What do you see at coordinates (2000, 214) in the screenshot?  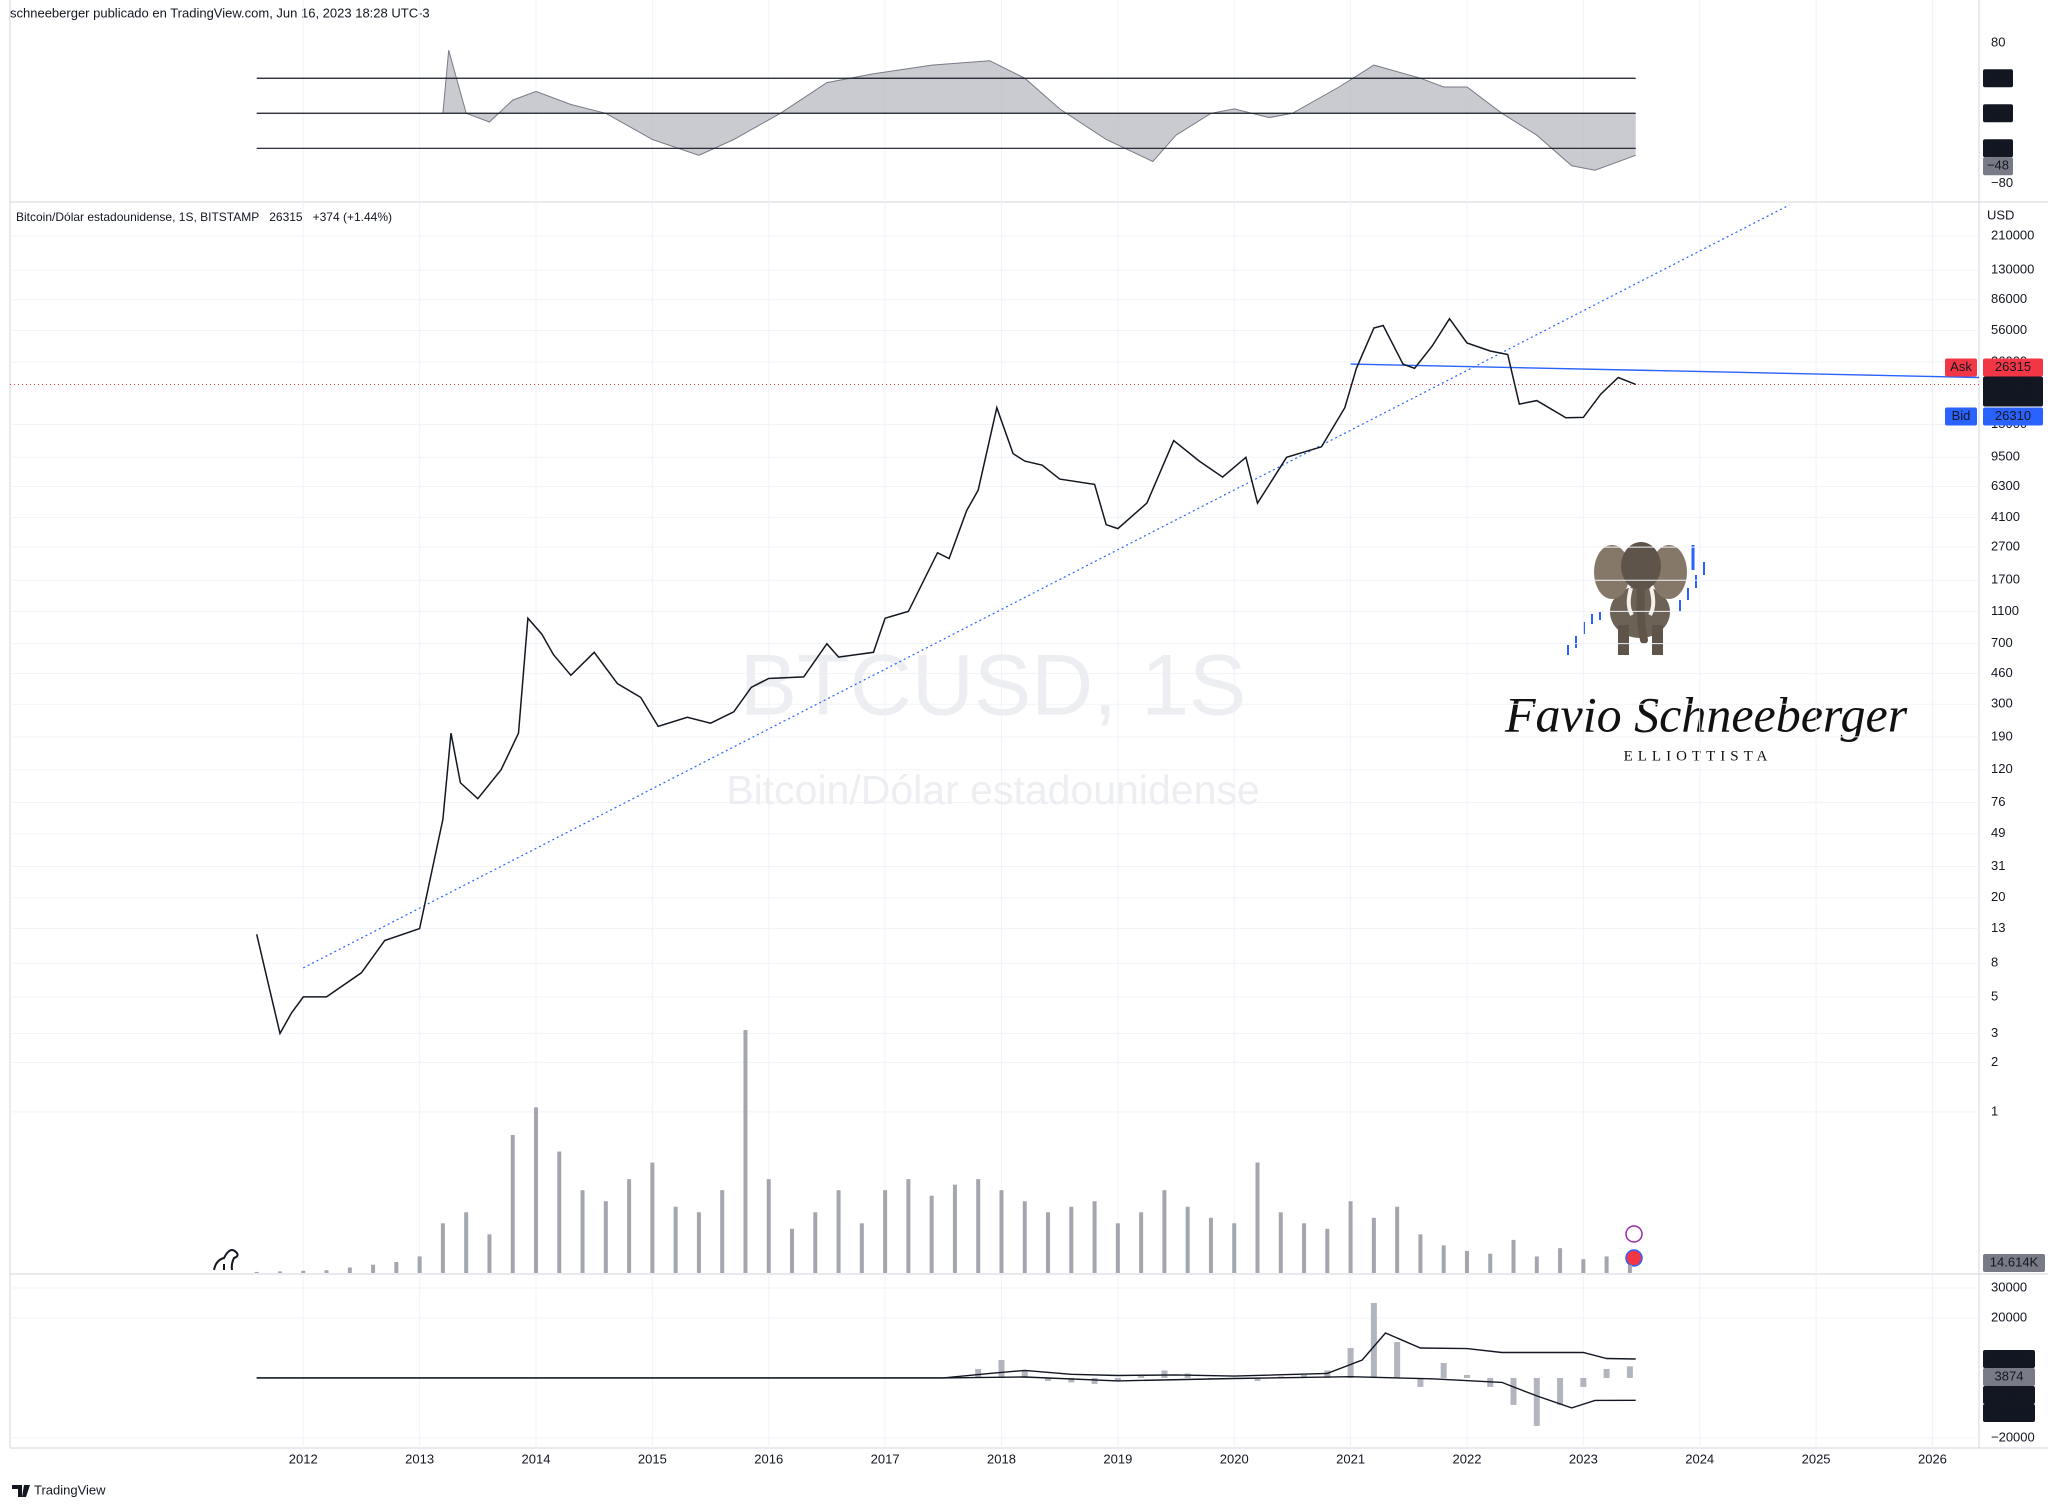 I see `currency: USD` at bounding box center [2000, 214].